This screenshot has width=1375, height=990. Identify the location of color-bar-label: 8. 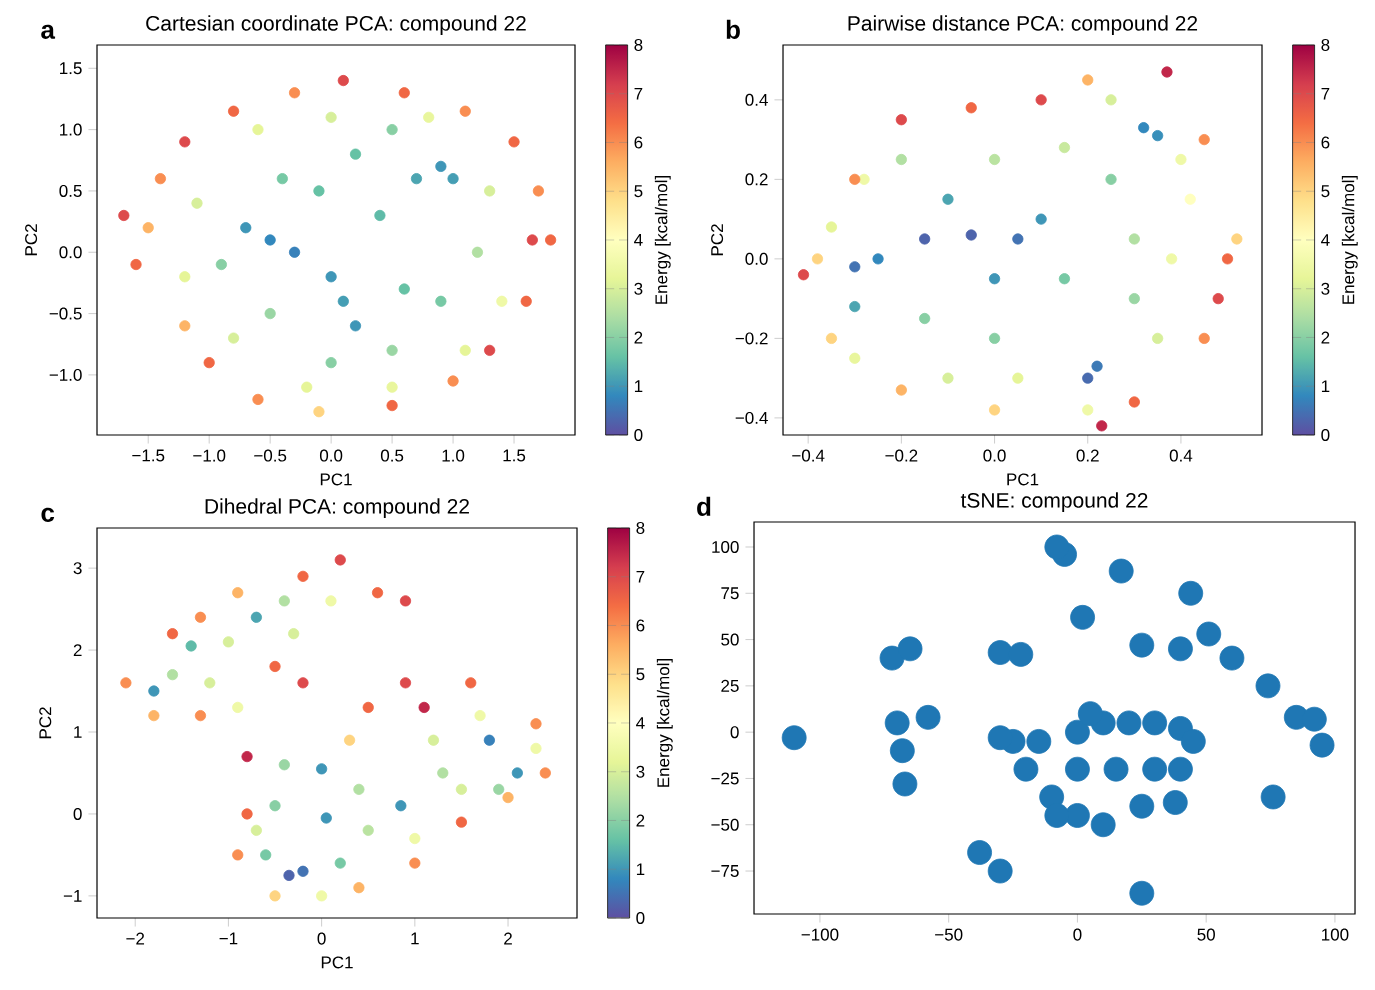
(1325, 44).